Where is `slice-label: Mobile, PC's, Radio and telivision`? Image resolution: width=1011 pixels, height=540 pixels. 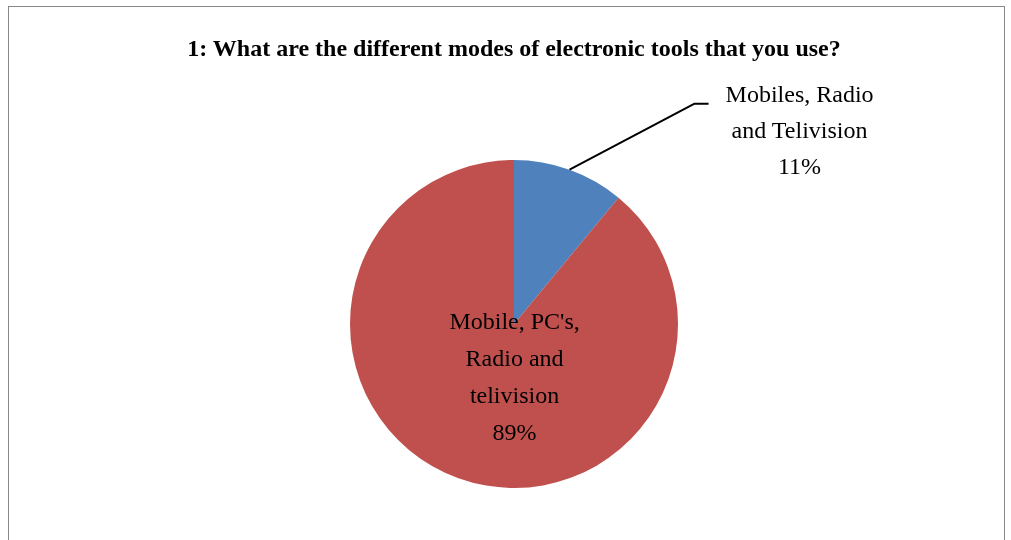 slice-label: Mobile, PC's, Radio and telivision is located at coordinates (514, 357).